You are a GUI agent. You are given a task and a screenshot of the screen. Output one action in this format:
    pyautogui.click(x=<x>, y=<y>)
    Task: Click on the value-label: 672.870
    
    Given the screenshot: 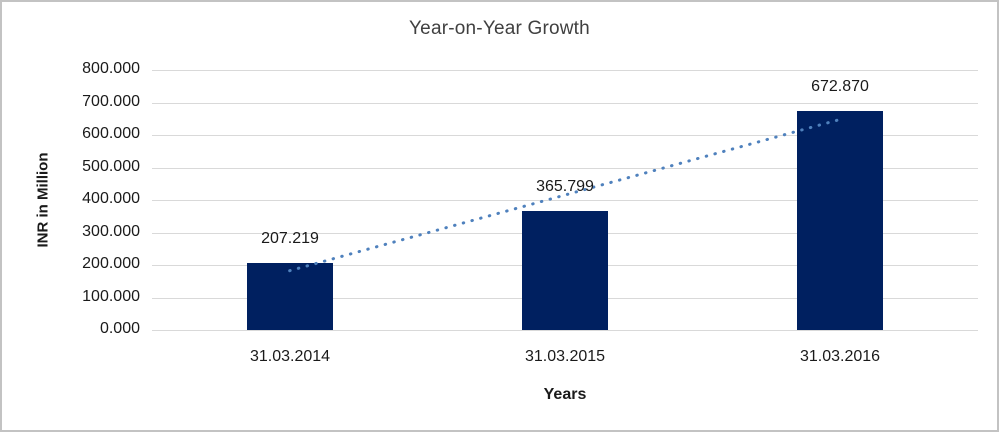 What is the action you would take?
    pyautogui.click(x=840, y=86)
    